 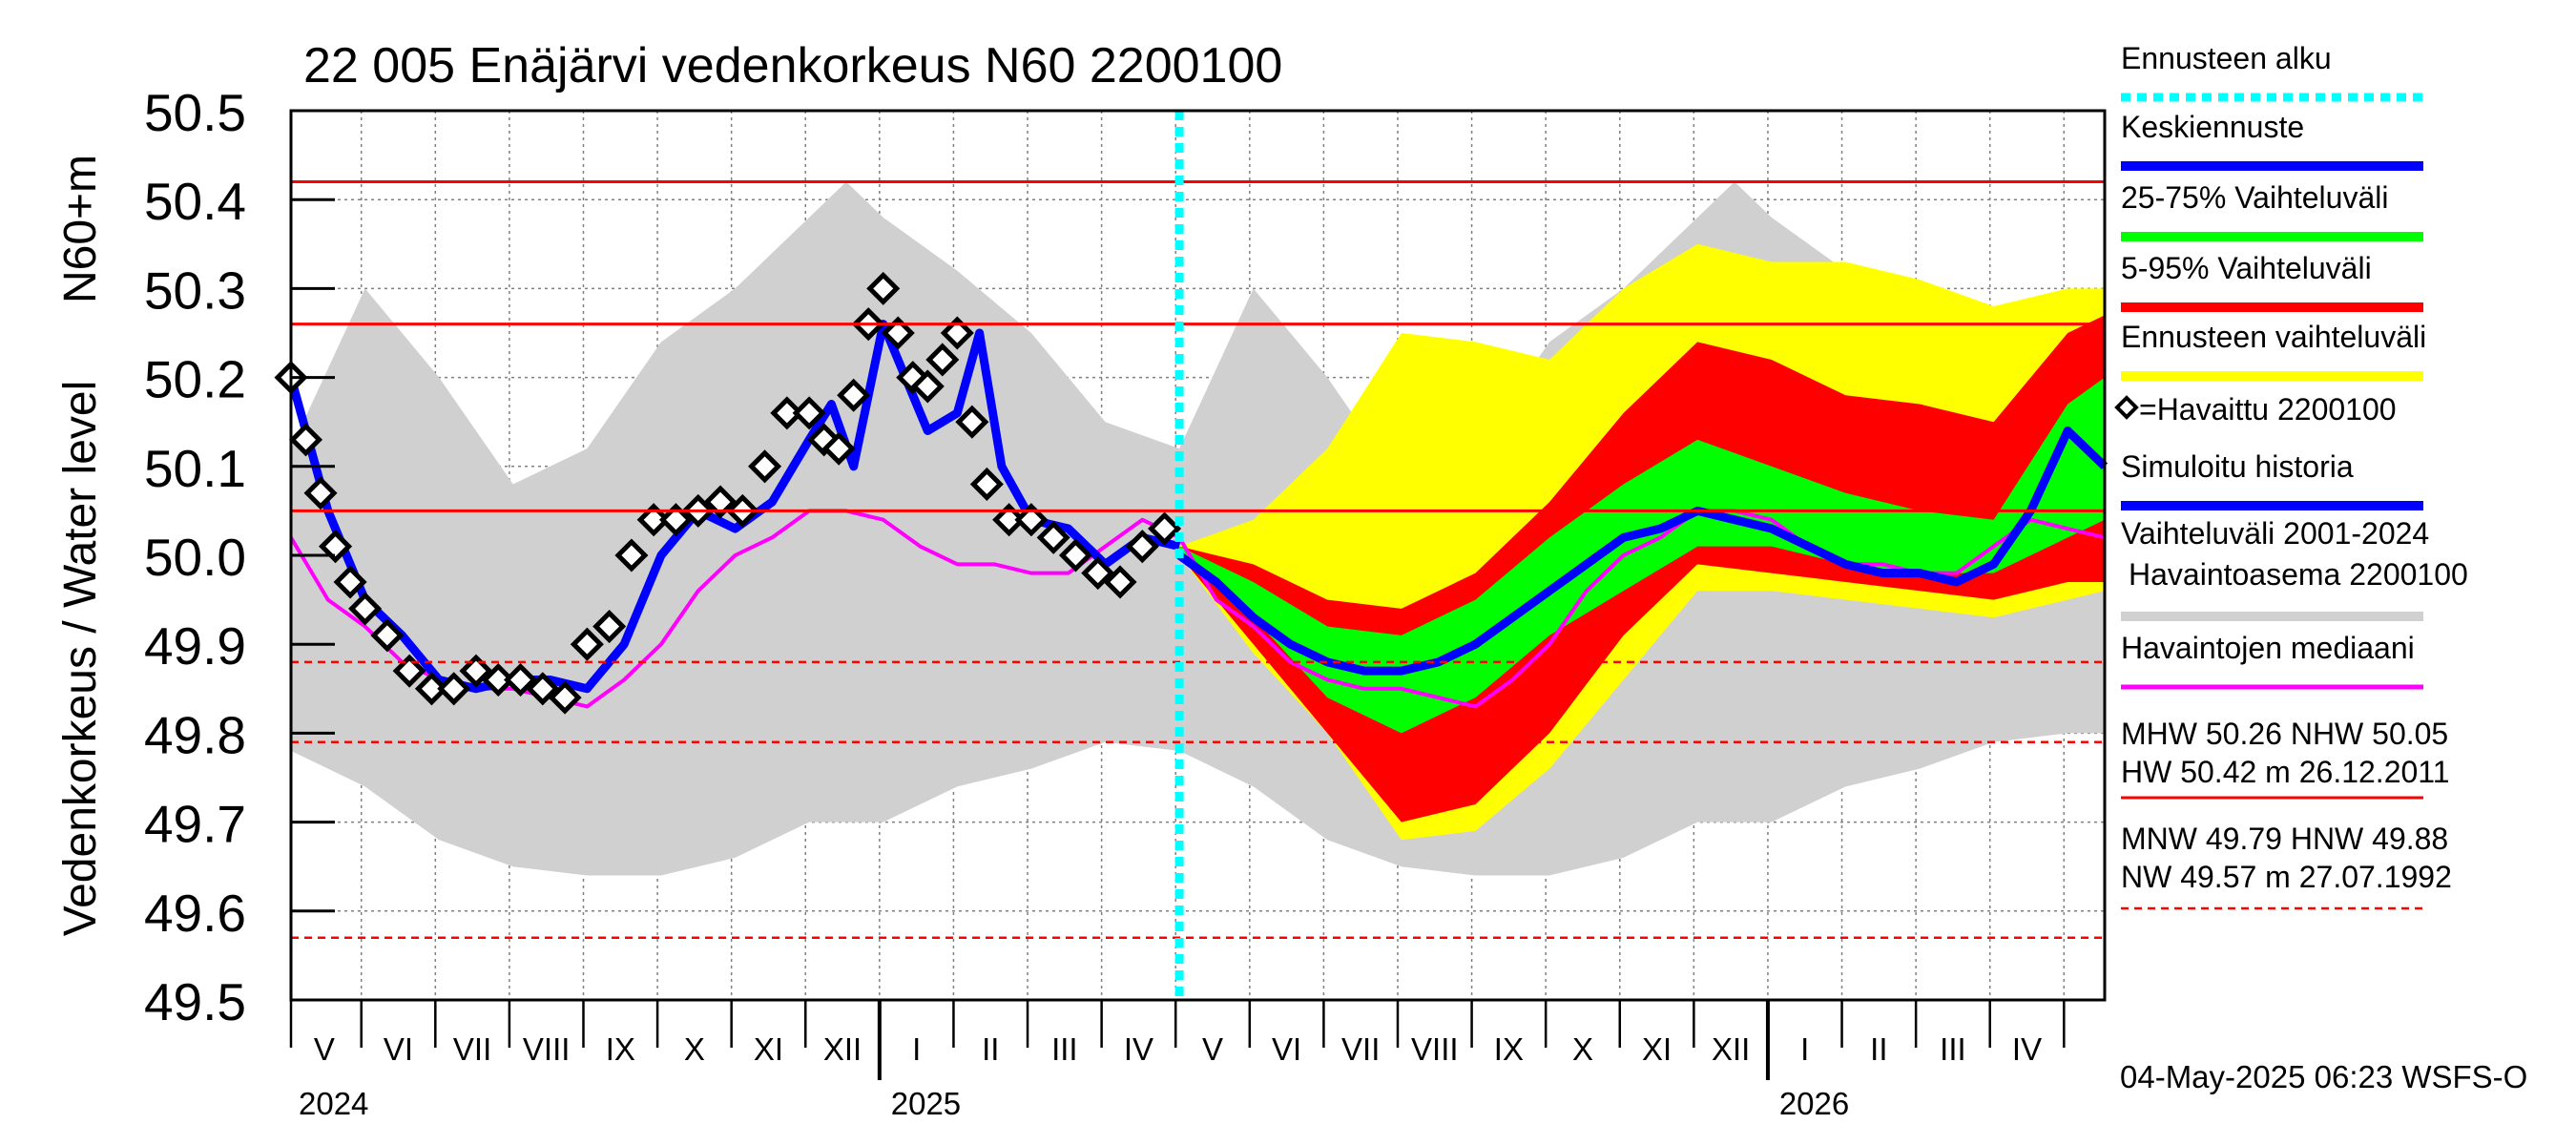 I want to click on y-axis-label: Vedenkorkeus / Water level, so click(x=80, y=659).